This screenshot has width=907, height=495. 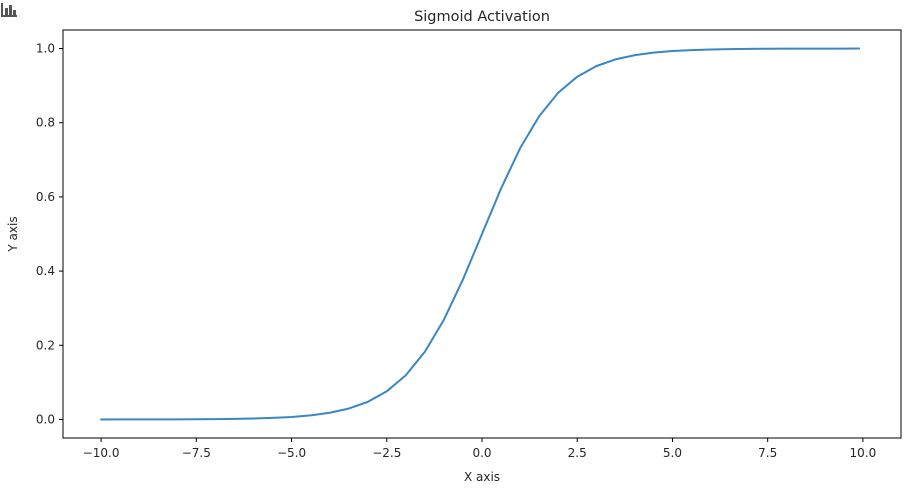 I want to click on chart-title: Sigmoid Activation, so click(x=482, y=17).